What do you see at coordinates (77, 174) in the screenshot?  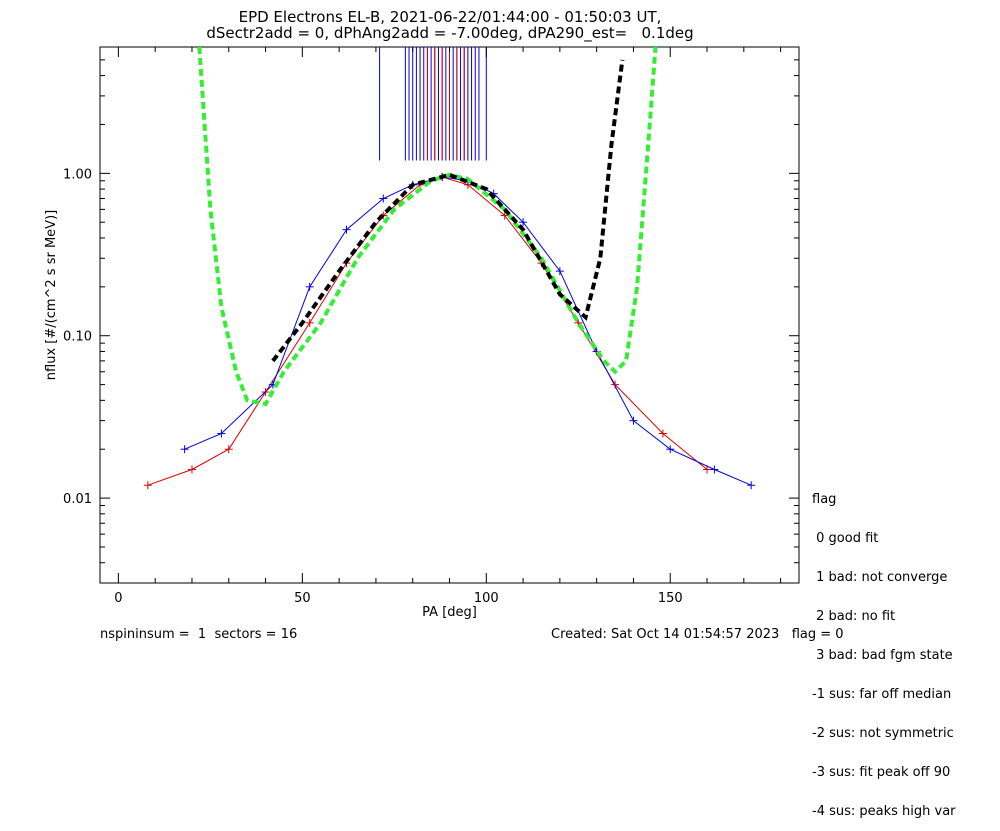 I see `y-tick-label: 1.00` at bounding box center [77, 174].